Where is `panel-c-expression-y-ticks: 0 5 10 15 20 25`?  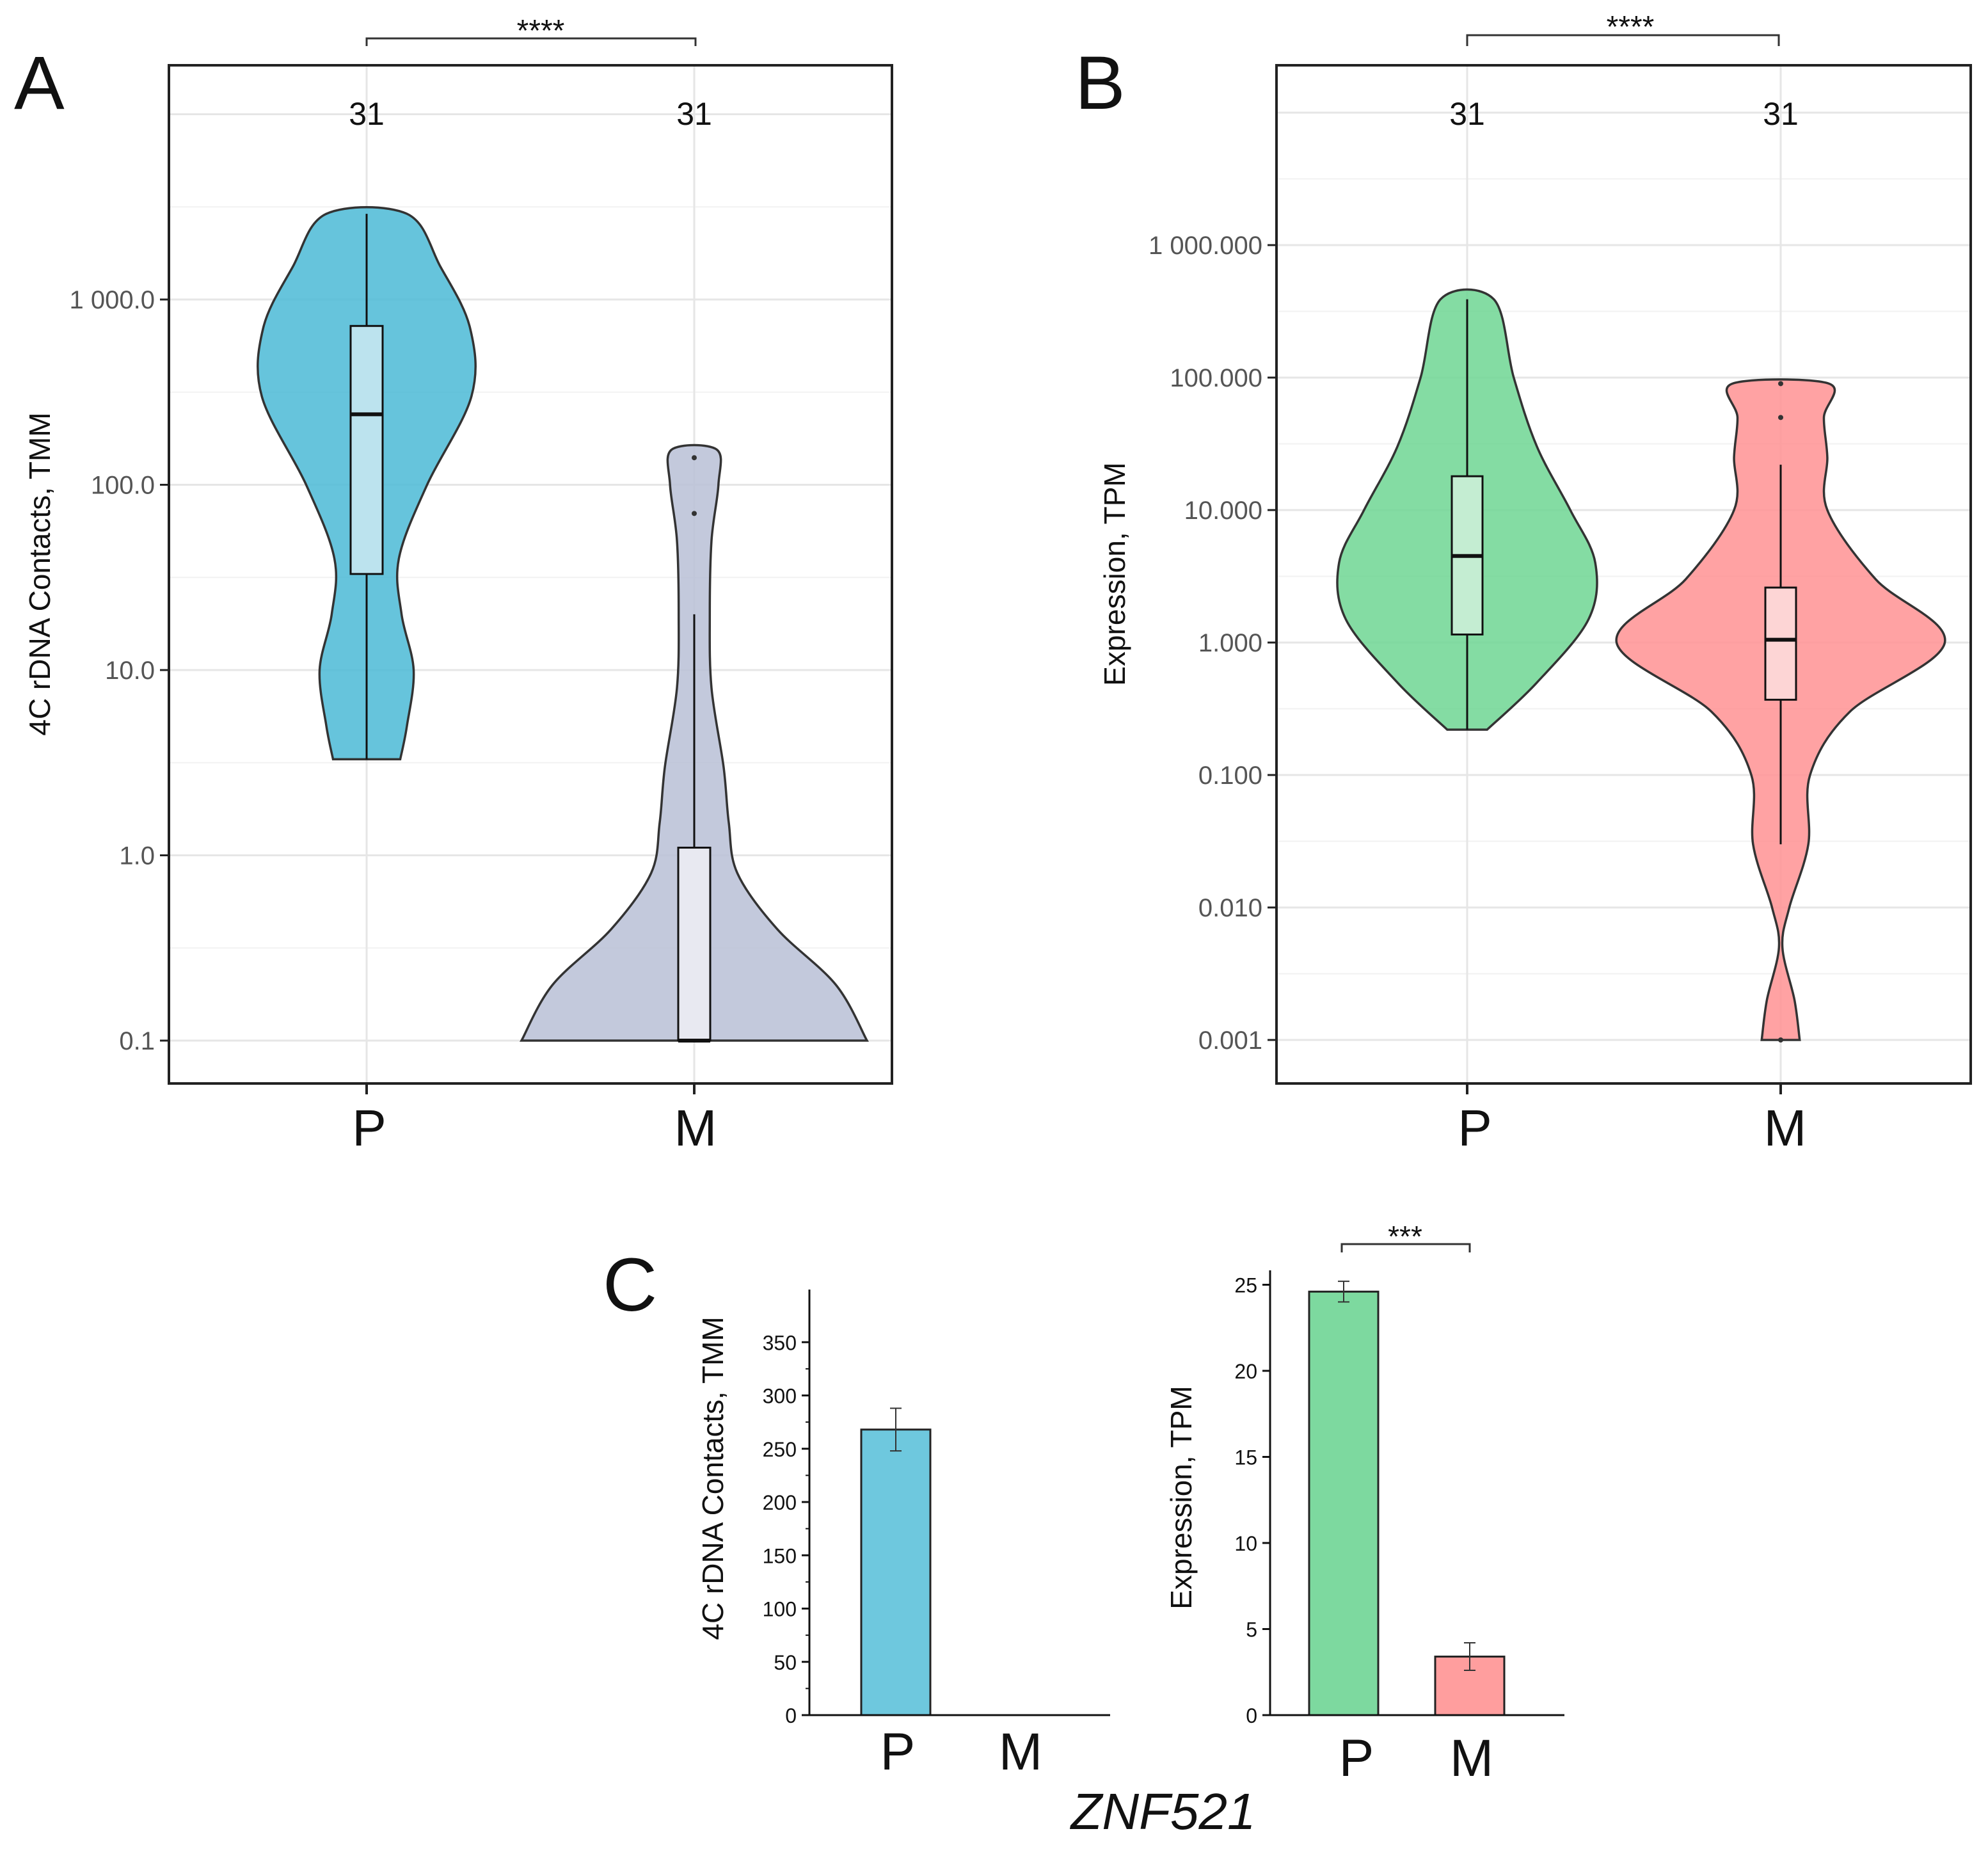
panel-c-expression-y-ticks: 0 5 10 15 20 25 is located at coordinates (1252, 1501).